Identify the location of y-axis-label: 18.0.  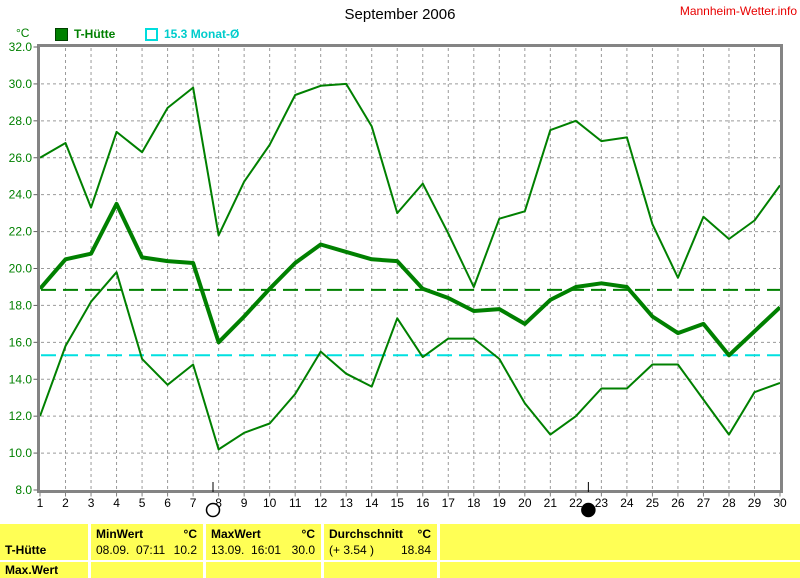
(21, 305).